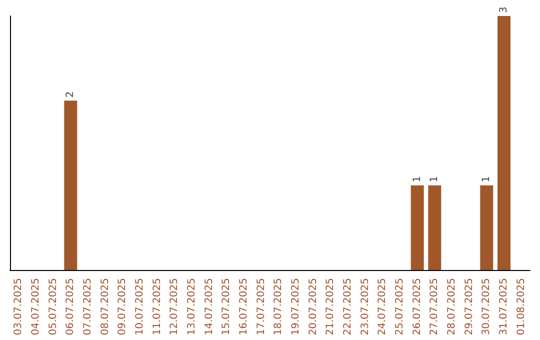  I want to click on x-tick-label: 17.07.2025, so click(261, 307).